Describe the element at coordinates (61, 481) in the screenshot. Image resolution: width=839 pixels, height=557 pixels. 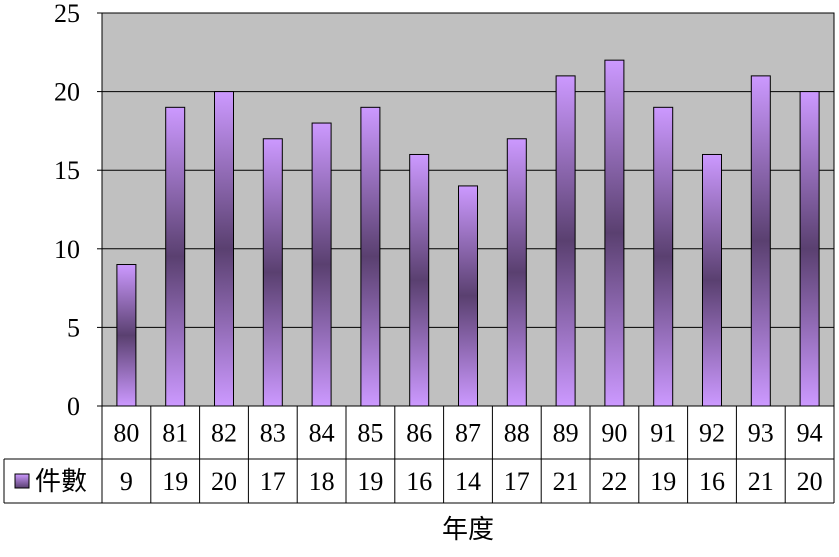
I see `legend-label: 件數` at that location.